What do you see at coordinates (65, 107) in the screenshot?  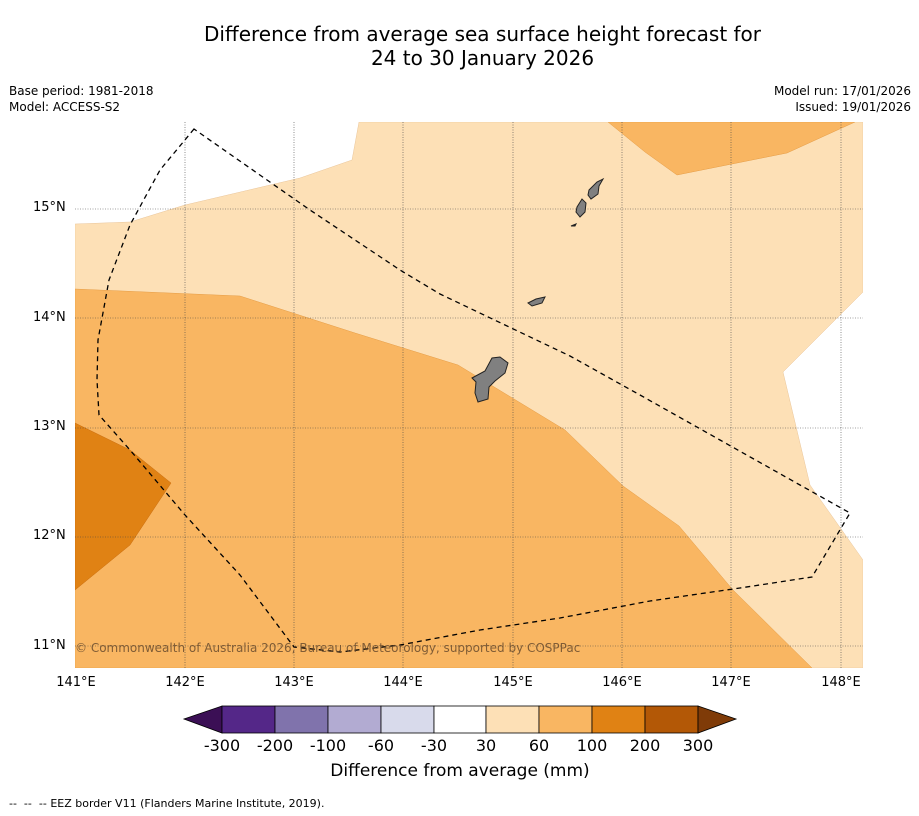 I see `model-text: Model: ACCESS-S2` at bounding box center [65, 107].